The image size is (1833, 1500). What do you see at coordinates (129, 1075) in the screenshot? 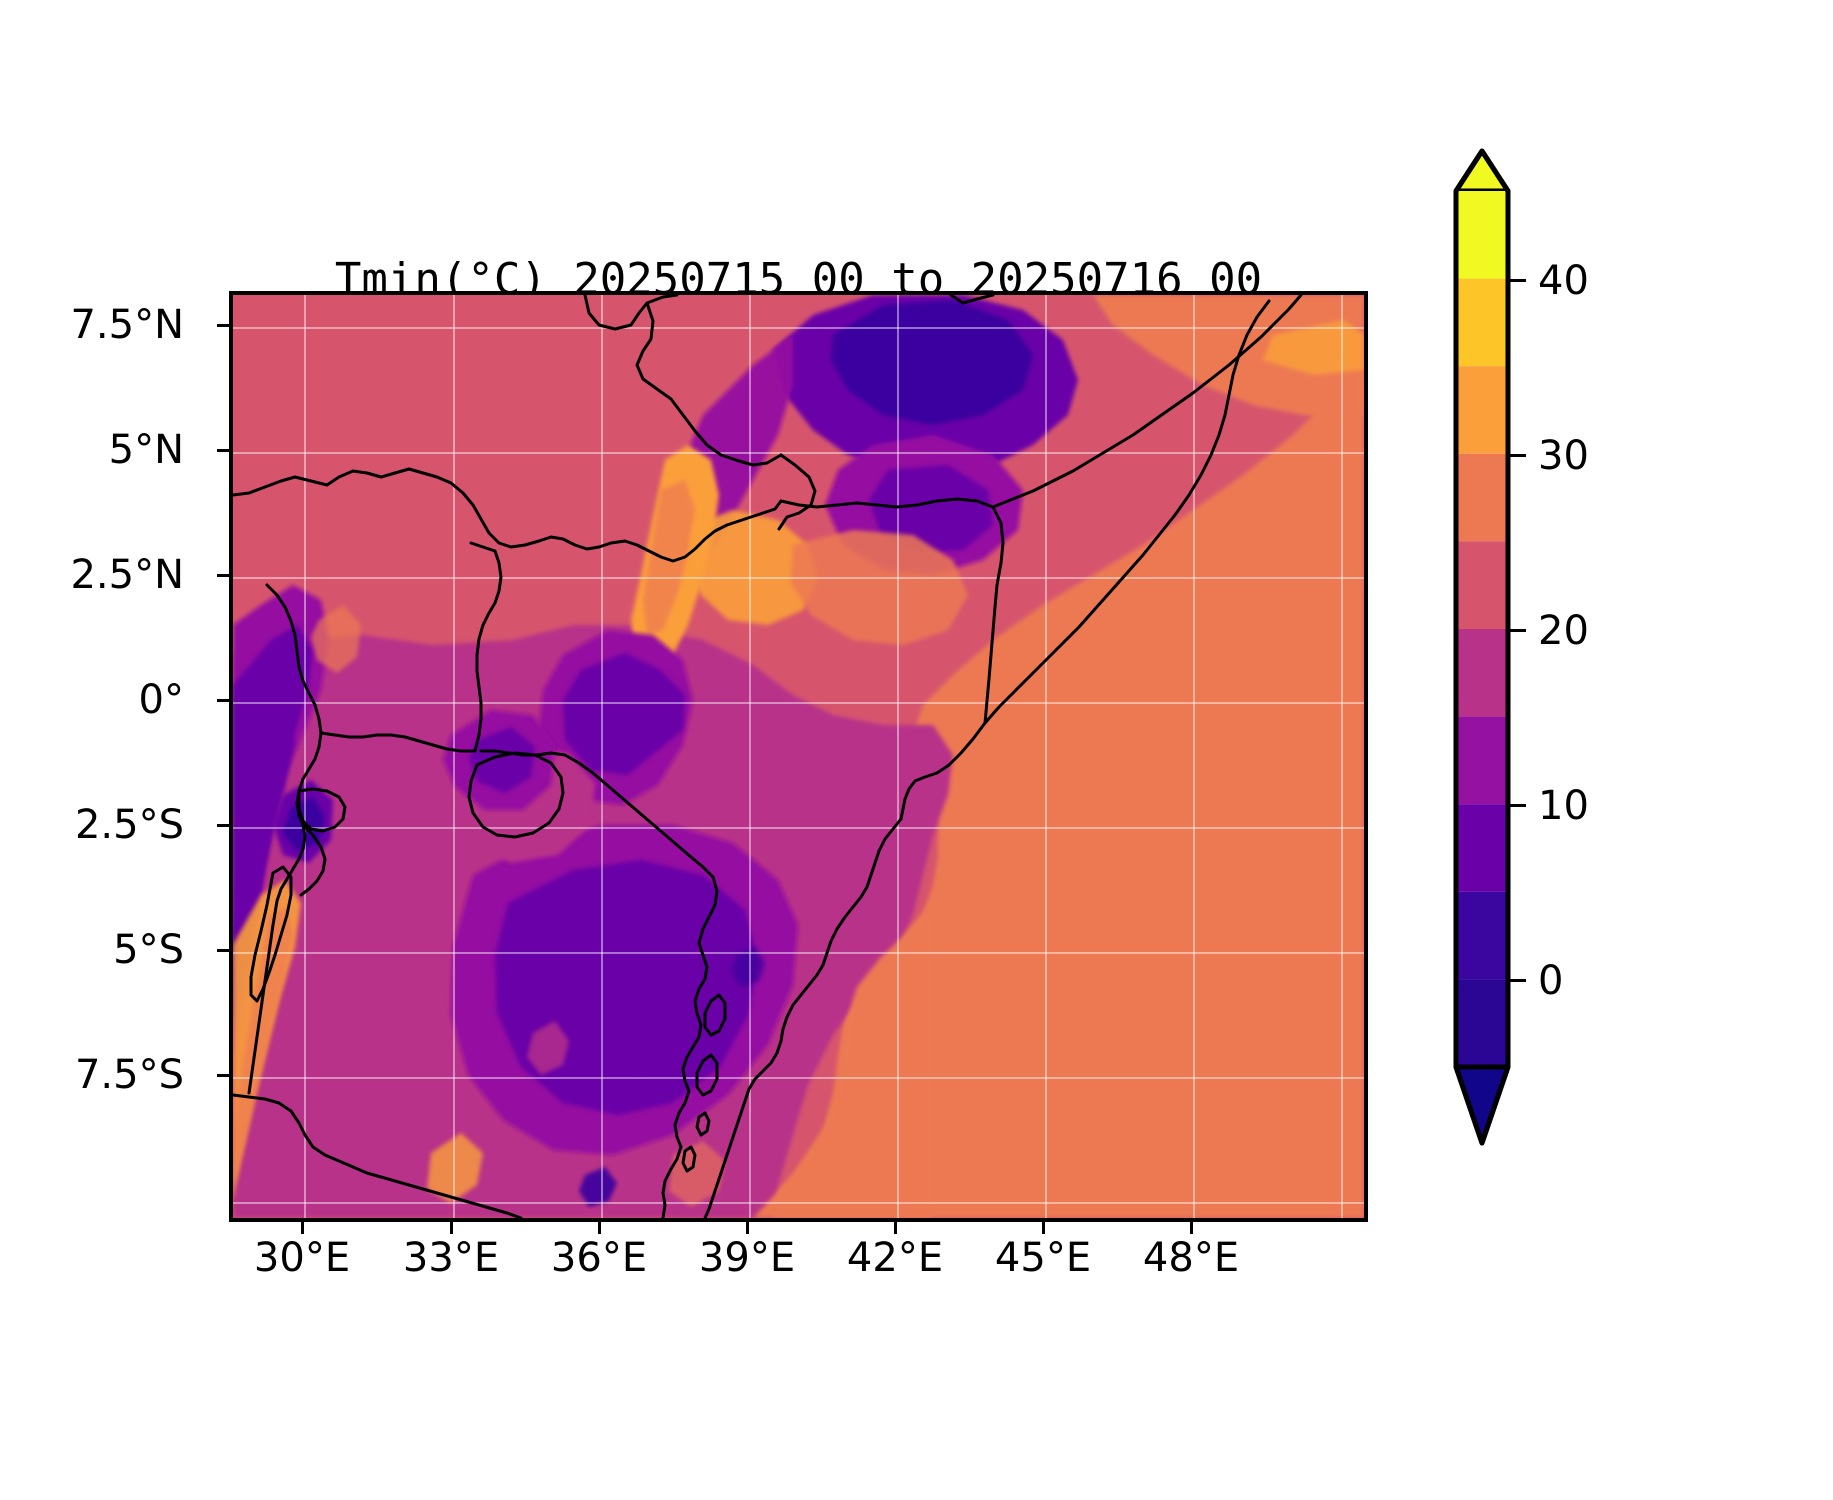
I see `ytick-label-75s: 7.5°S` at bounding box center [129, 1075].